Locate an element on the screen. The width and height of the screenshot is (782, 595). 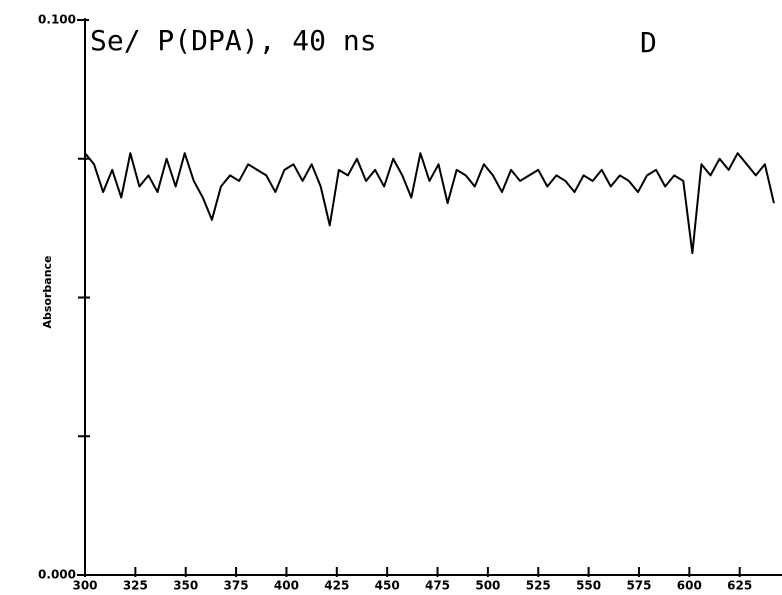
y-tick-label: 0.000 is located at coordinates (57, 575).